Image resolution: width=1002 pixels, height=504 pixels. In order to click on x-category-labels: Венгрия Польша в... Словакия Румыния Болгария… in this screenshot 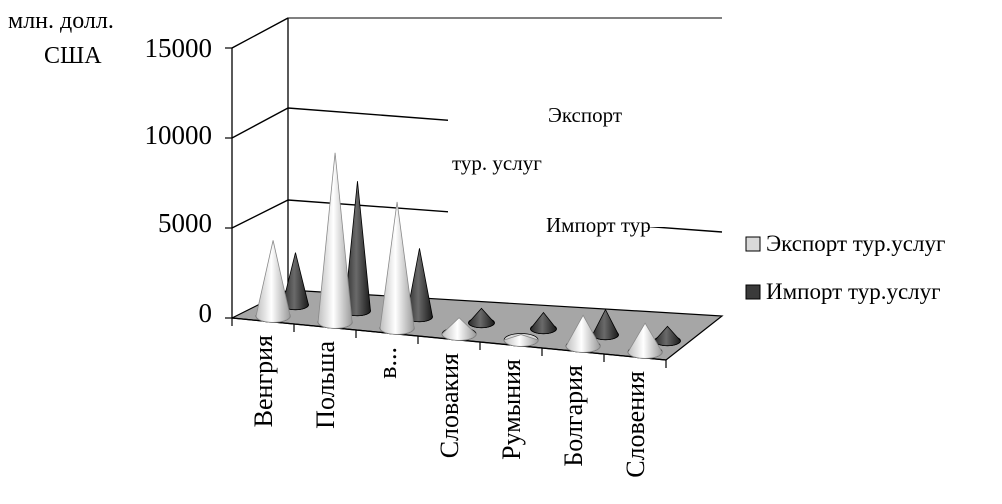, I will do `click(449, 406)`.